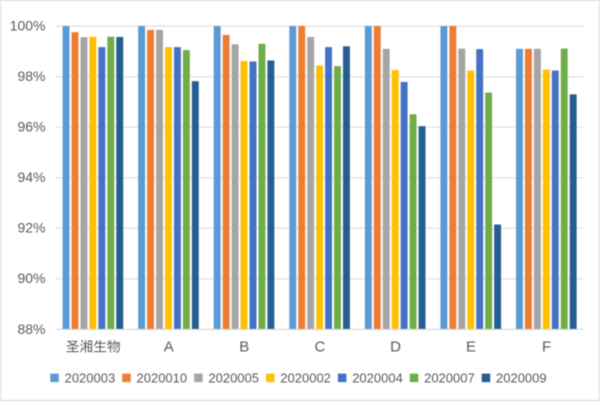 Image resolution: width=600 pixels, height=406 pixels. I want to click on svg-text: D, so click(395, 346).